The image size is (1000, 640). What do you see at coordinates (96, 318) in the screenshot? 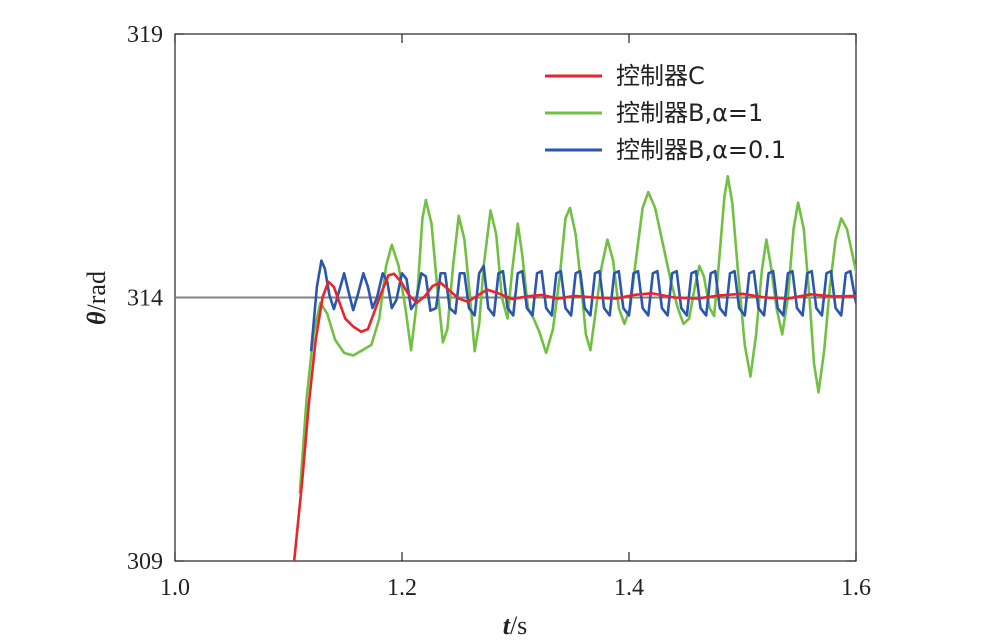
I see `axis-variable: θ` at bounding box center [96, 318].